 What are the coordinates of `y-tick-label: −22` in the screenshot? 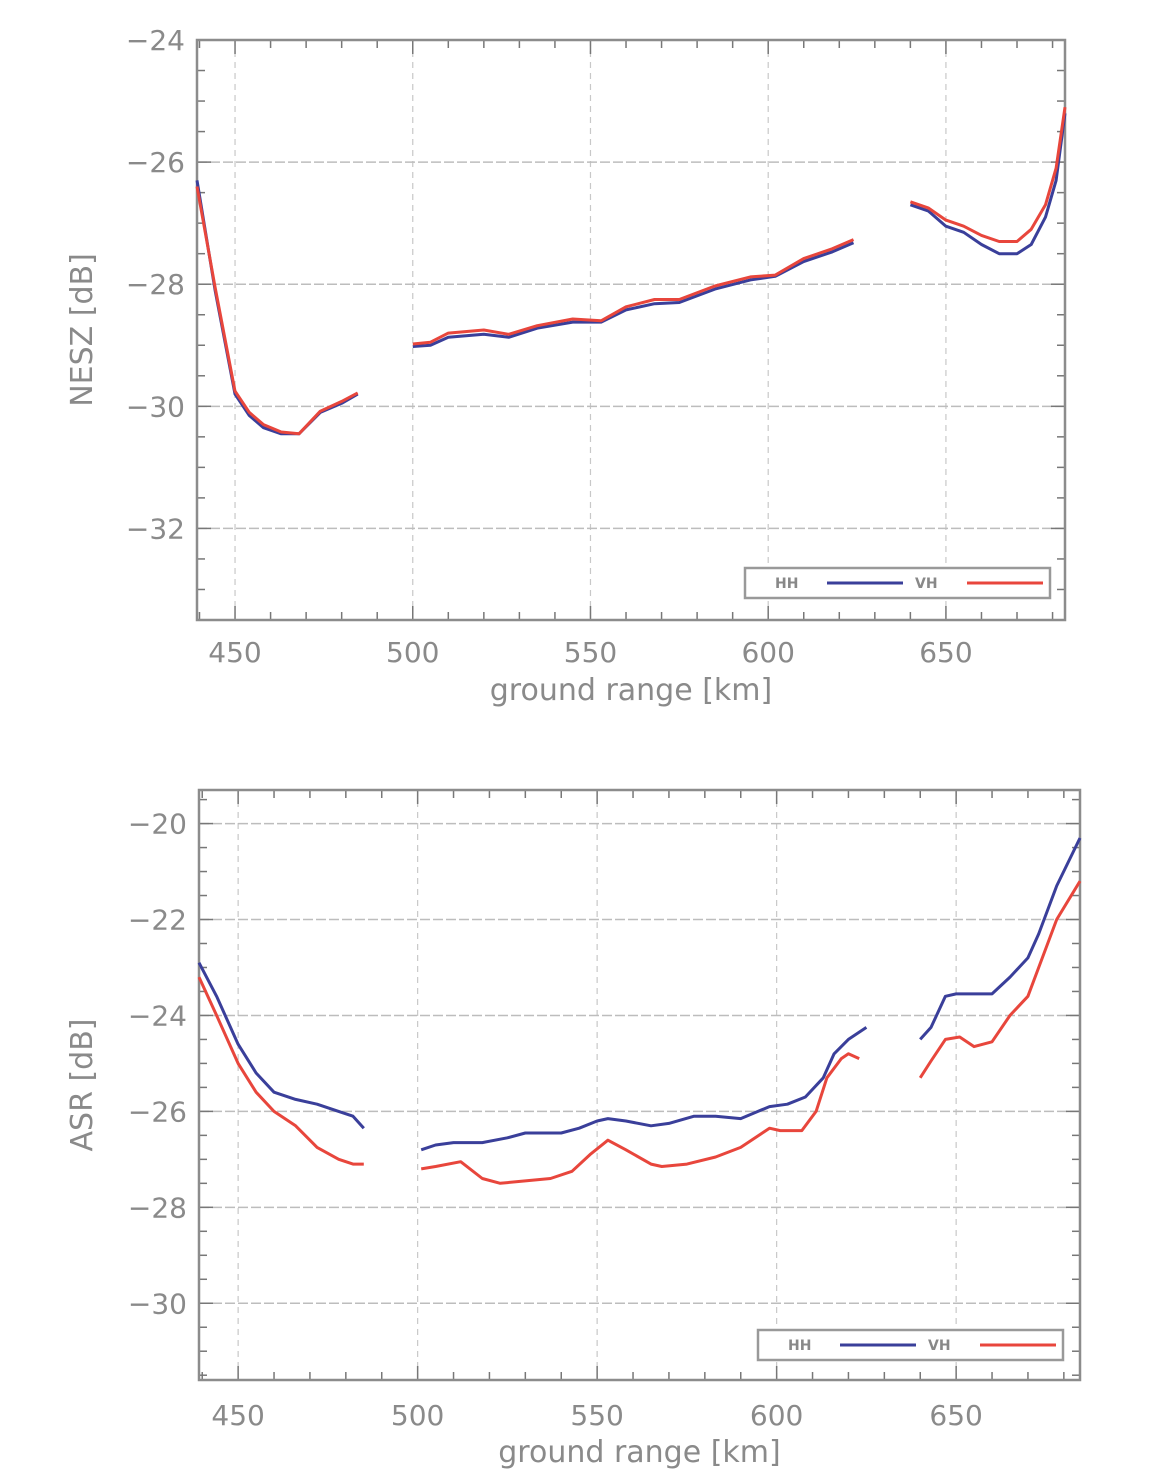 It's located at (157, 920).